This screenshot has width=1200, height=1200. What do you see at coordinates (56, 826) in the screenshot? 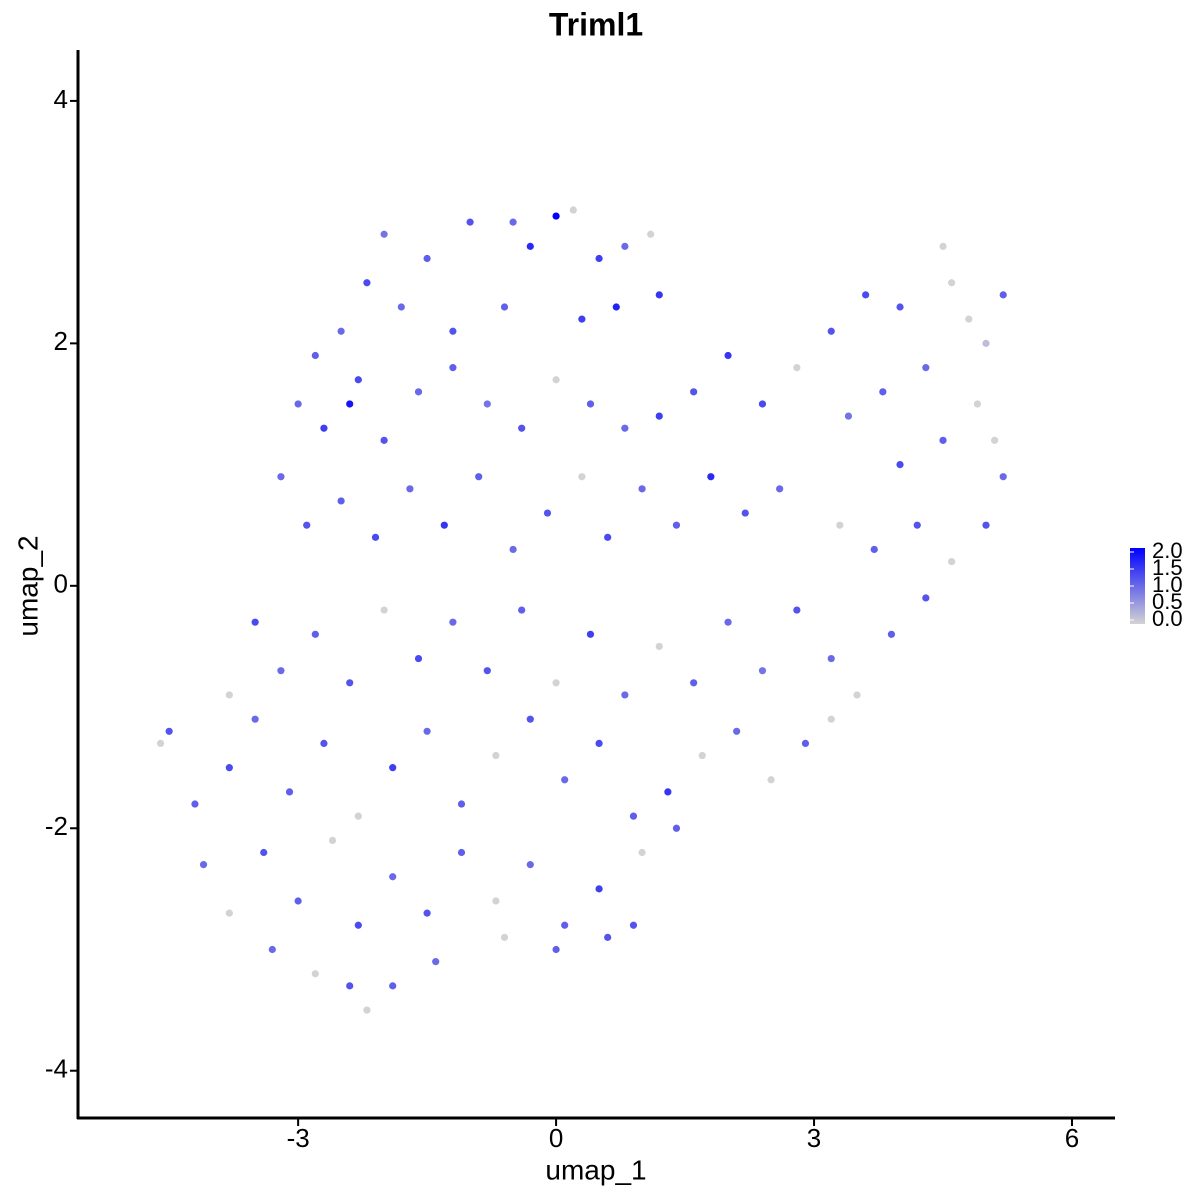
I see `y-tick-label: -2` at bounding box center [56, 826].